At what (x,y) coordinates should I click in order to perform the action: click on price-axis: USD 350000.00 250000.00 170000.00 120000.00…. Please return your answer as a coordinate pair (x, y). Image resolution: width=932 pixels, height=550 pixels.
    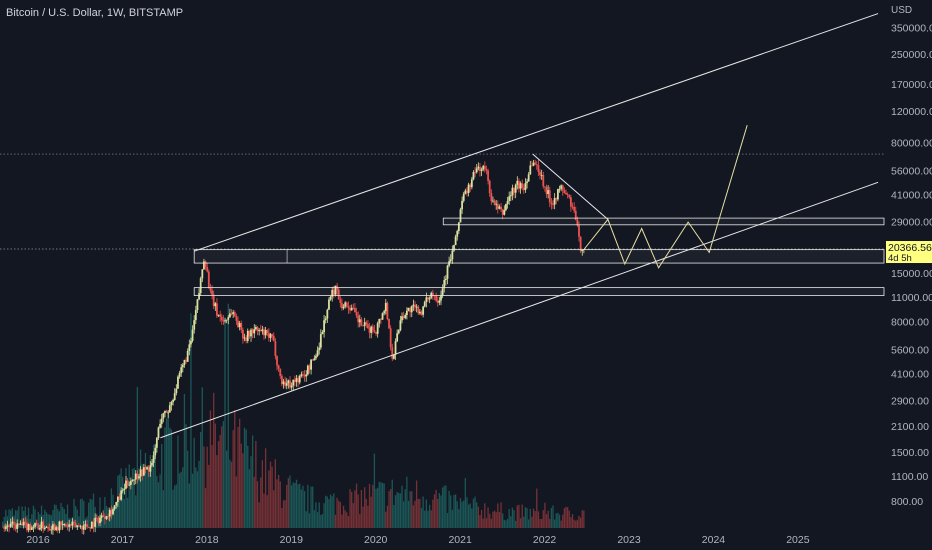
    Looking at the image, I should click on (911, 256).